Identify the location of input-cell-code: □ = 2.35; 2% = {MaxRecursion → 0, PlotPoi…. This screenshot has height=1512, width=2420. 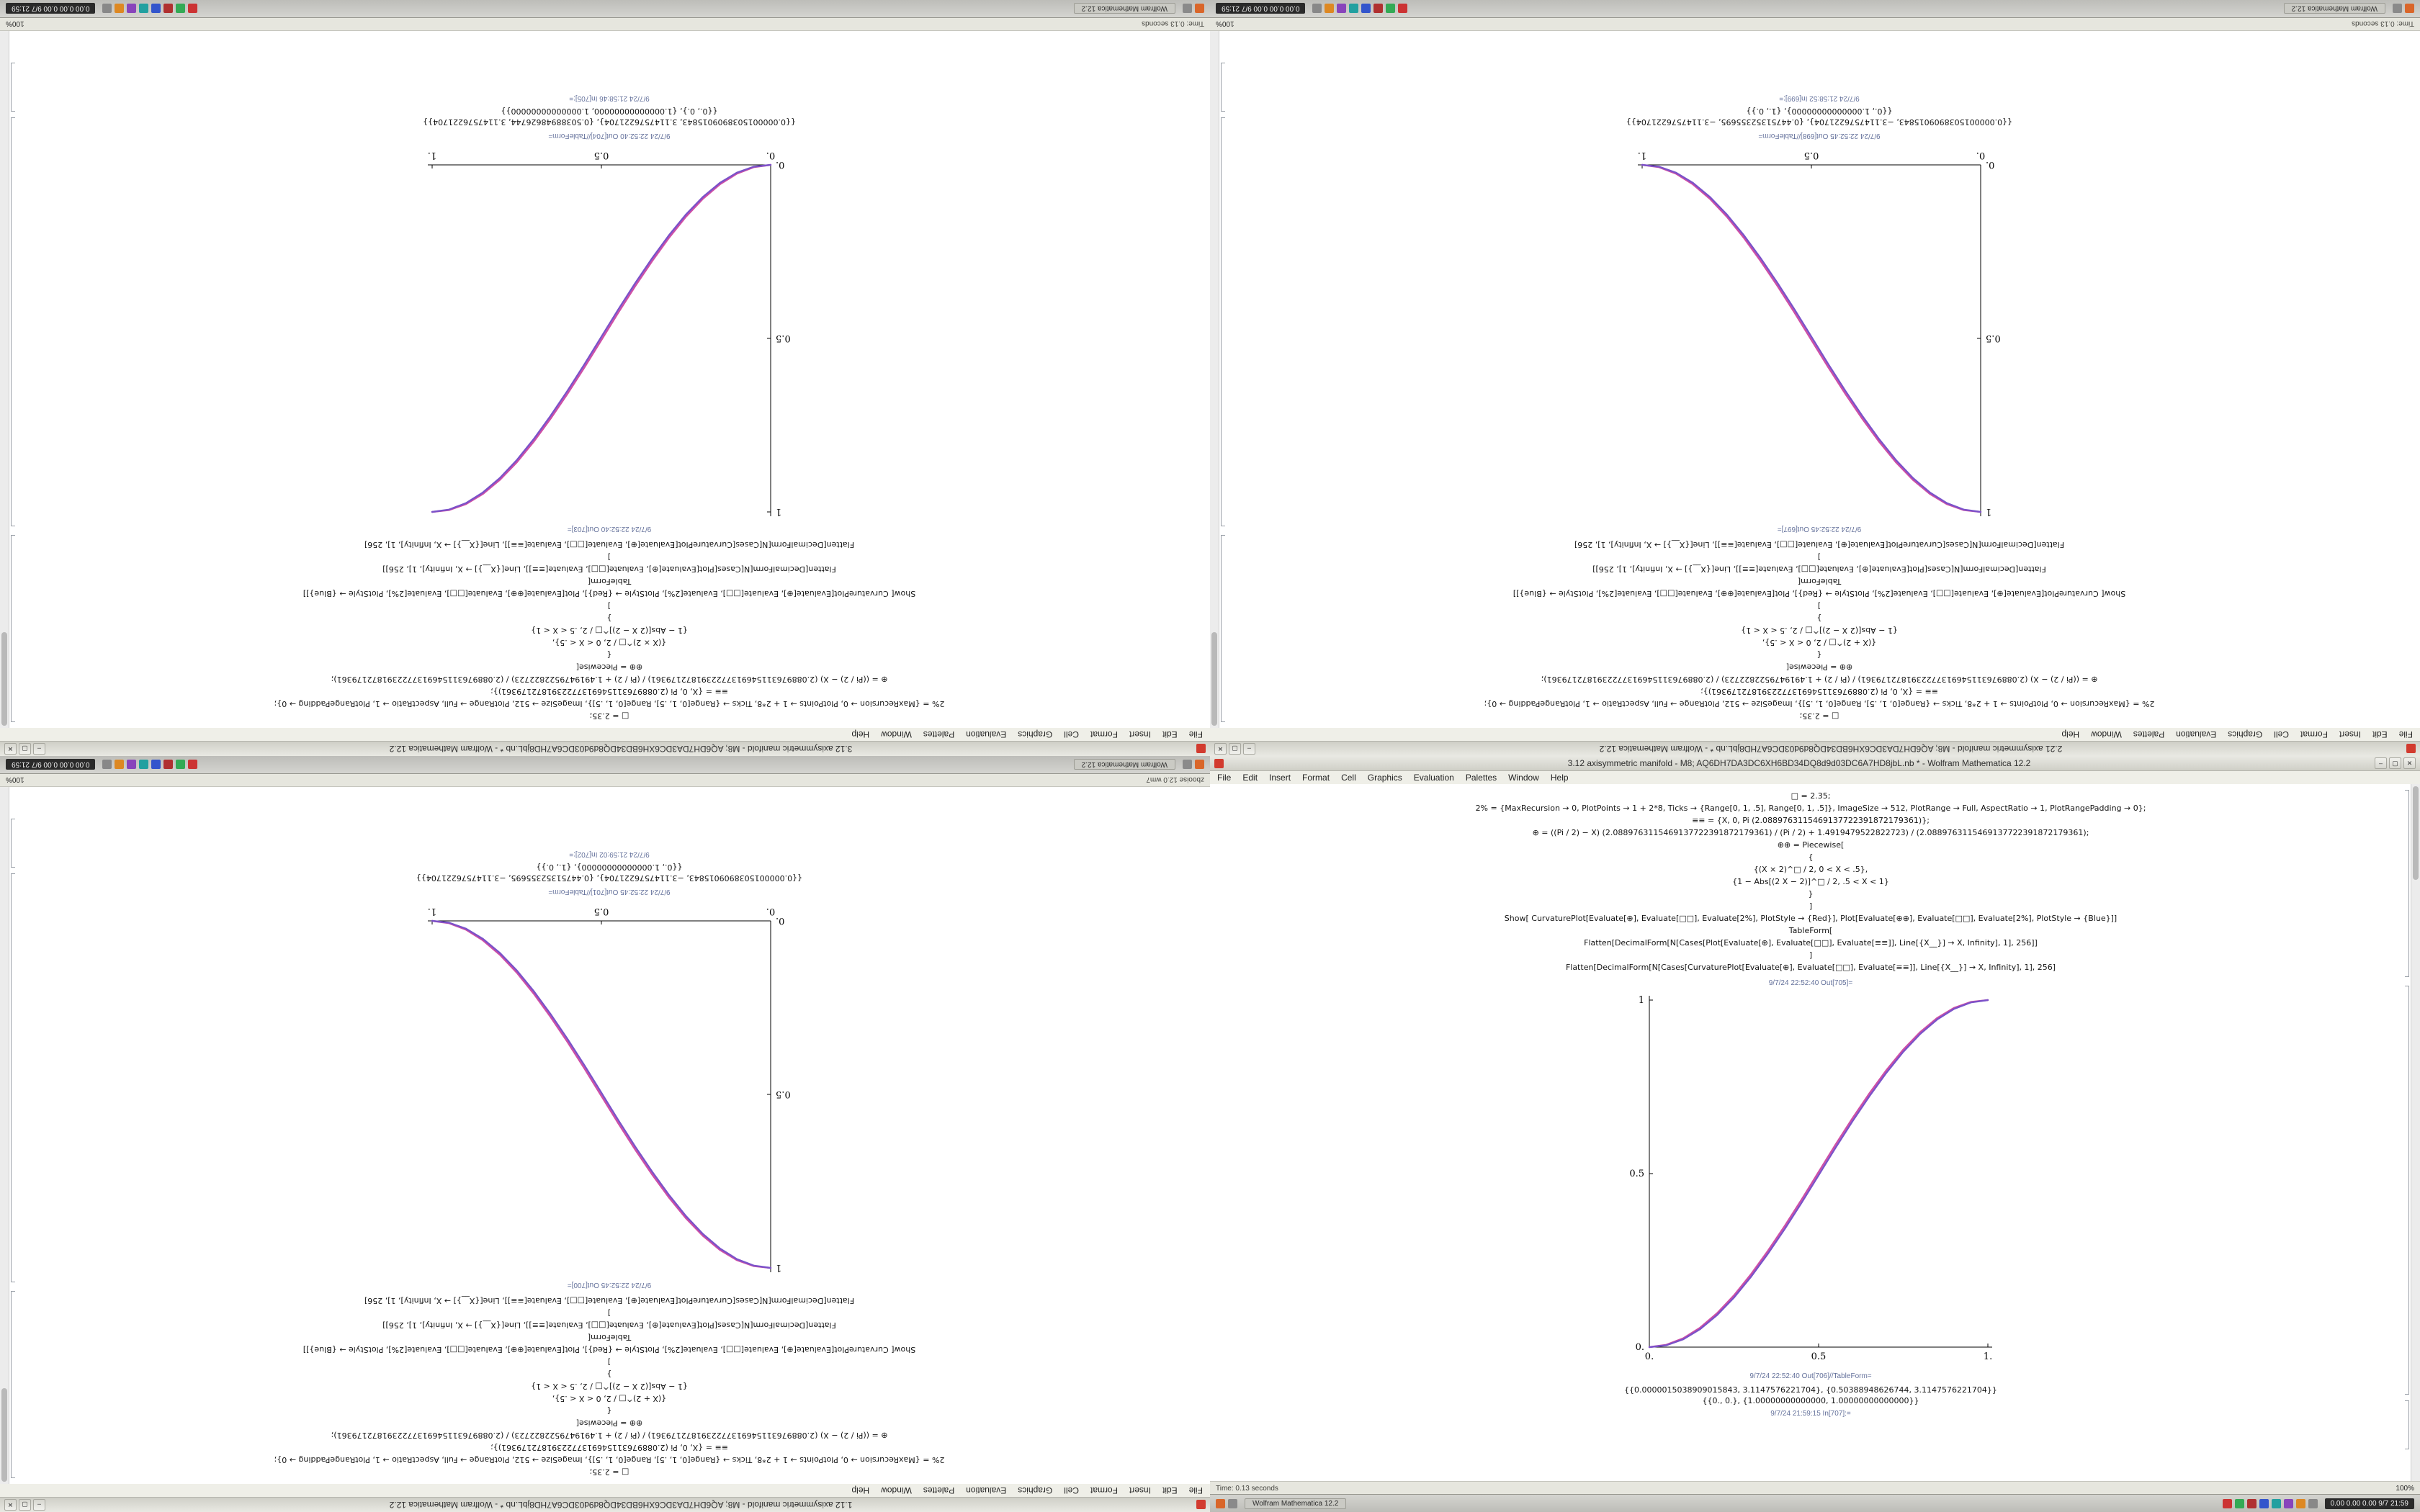
(609, 630).